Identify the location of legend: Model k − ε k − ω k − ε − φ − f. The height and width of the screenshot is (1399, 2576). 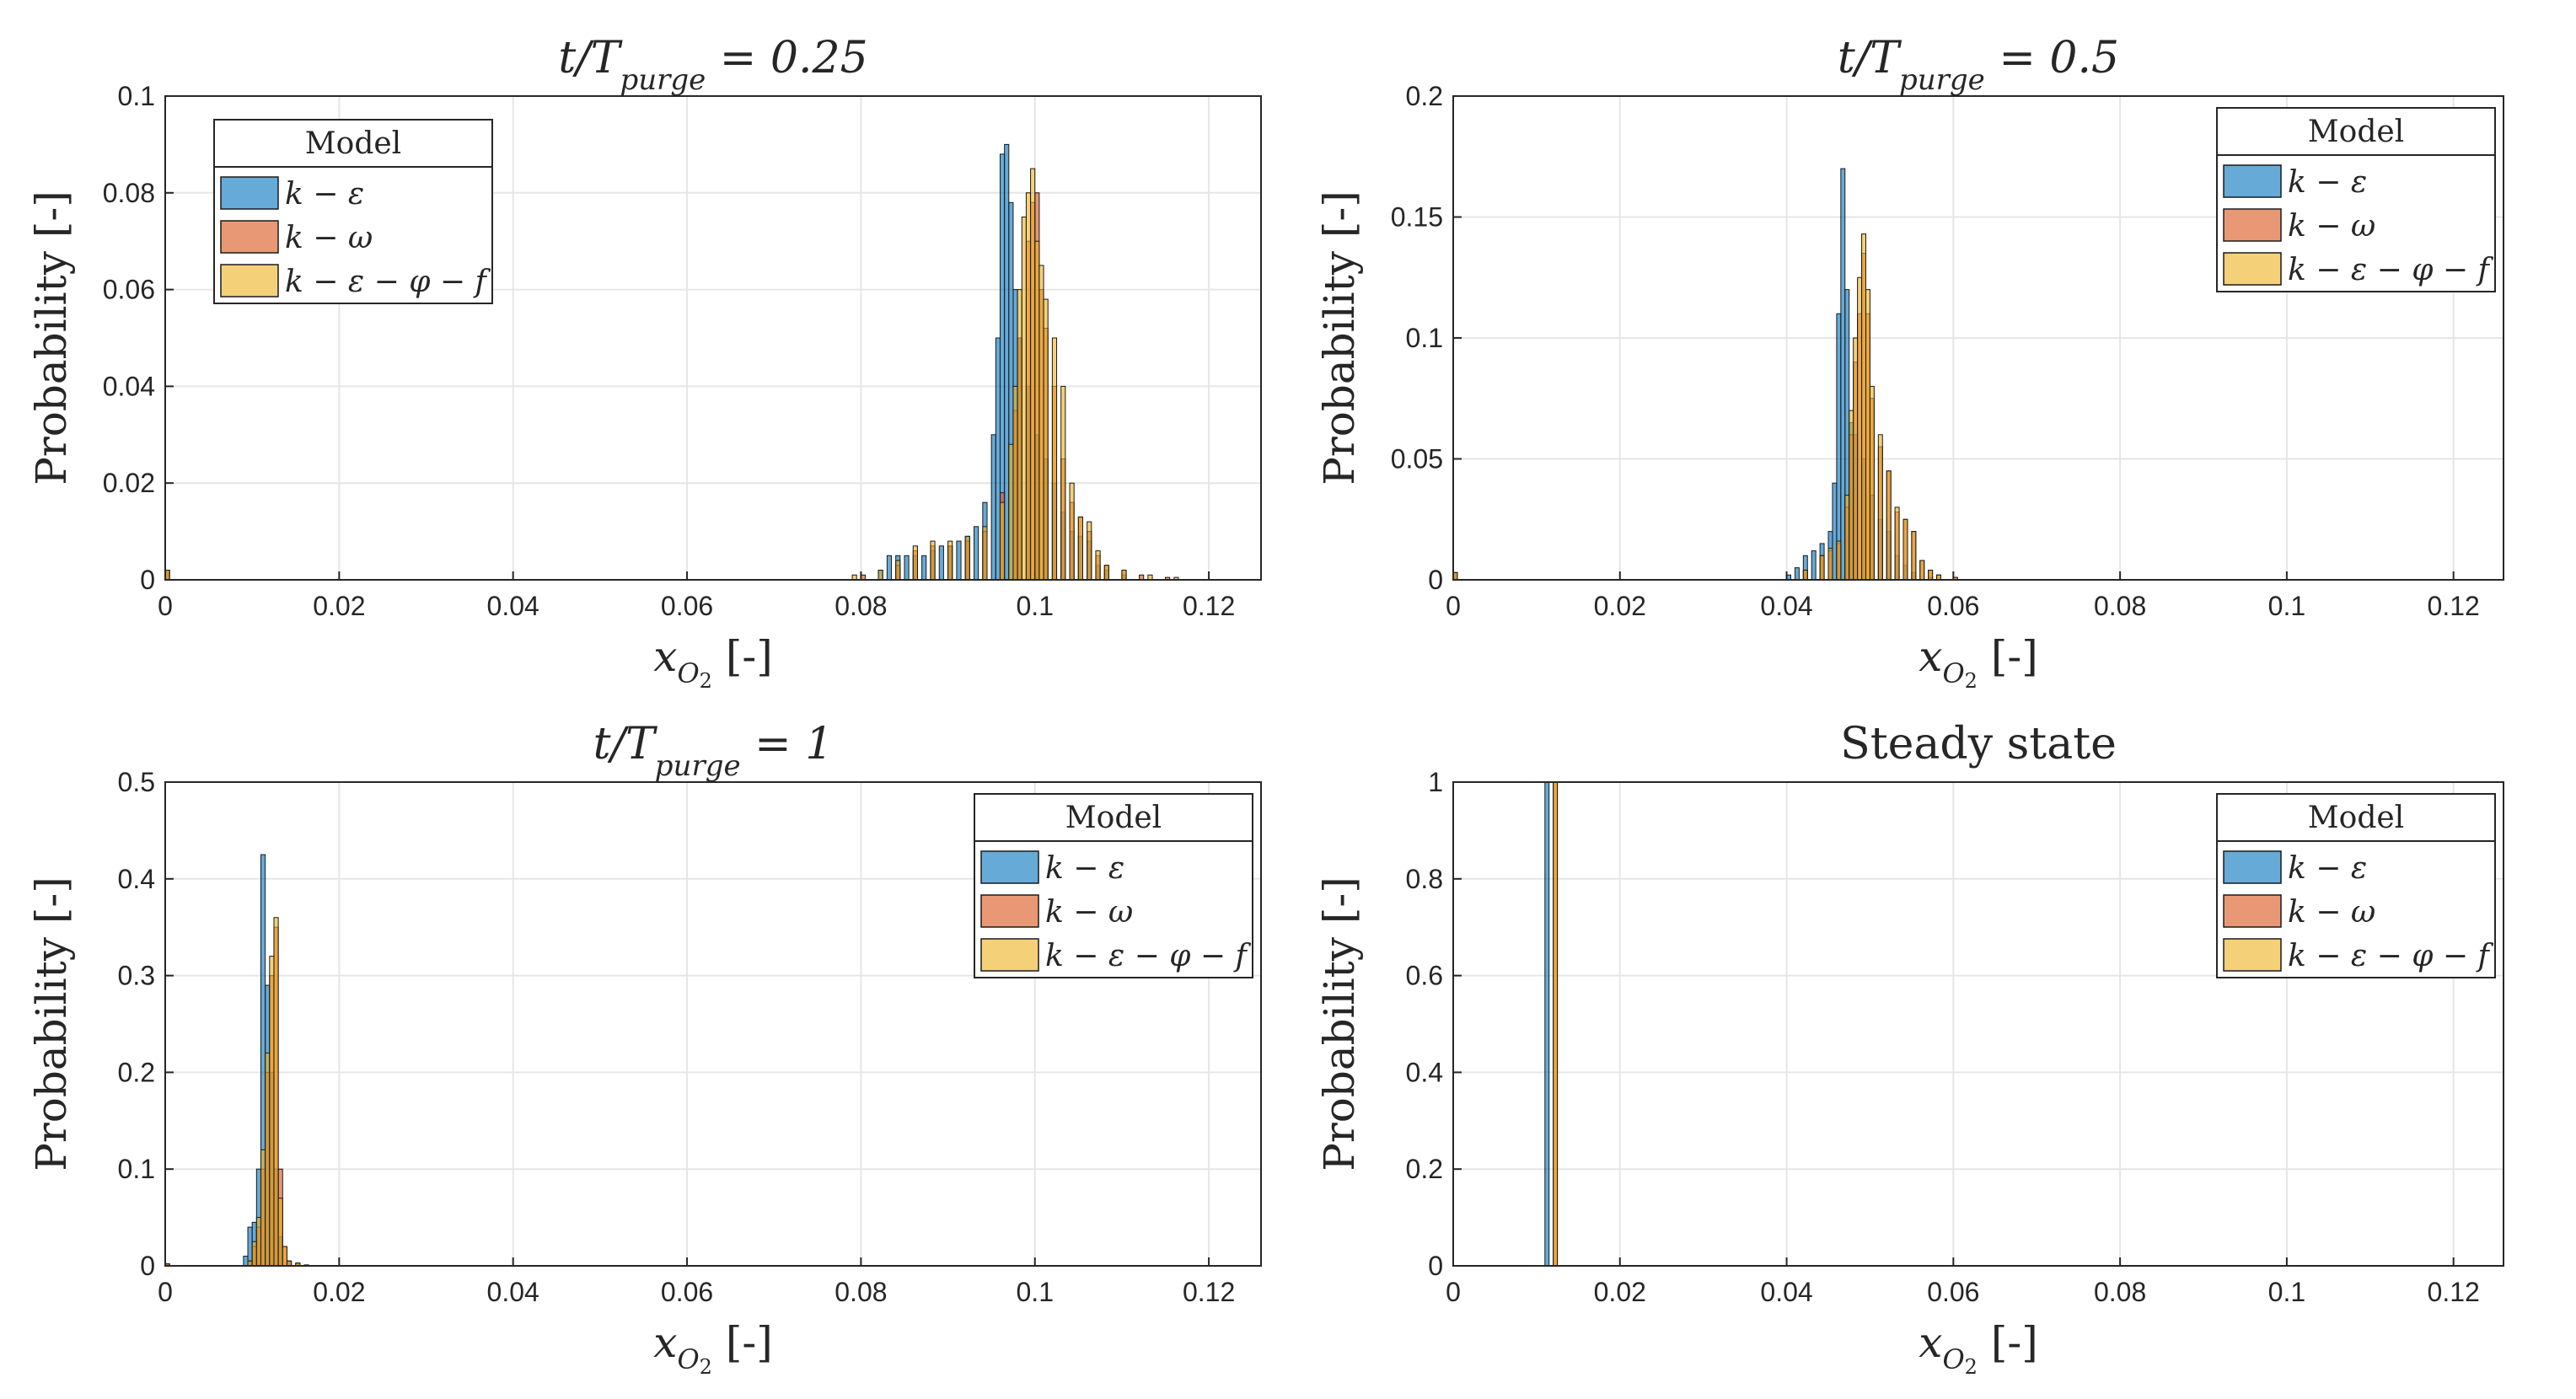
(2356, 199).